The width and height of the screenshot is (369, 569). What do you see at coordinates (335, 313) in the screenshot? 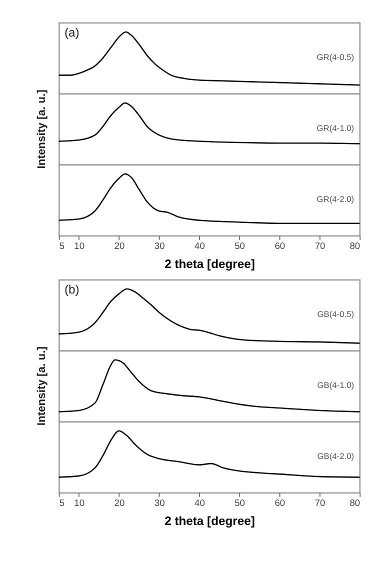
I see `text: GB(4-0.5)` at bounding box center [335, 313].